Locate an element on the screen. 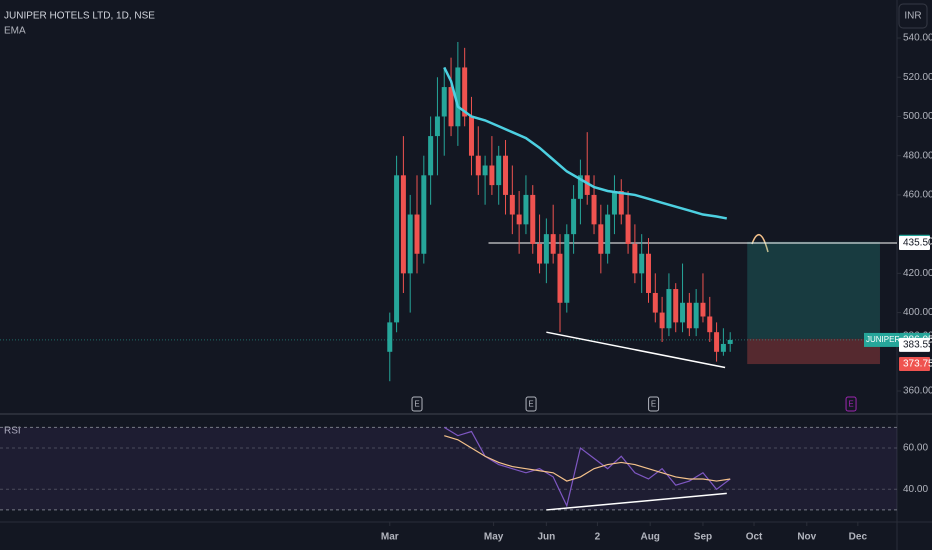 The image size is (932, 550). rsi-title: RSI is located at coordinates (12, 431).